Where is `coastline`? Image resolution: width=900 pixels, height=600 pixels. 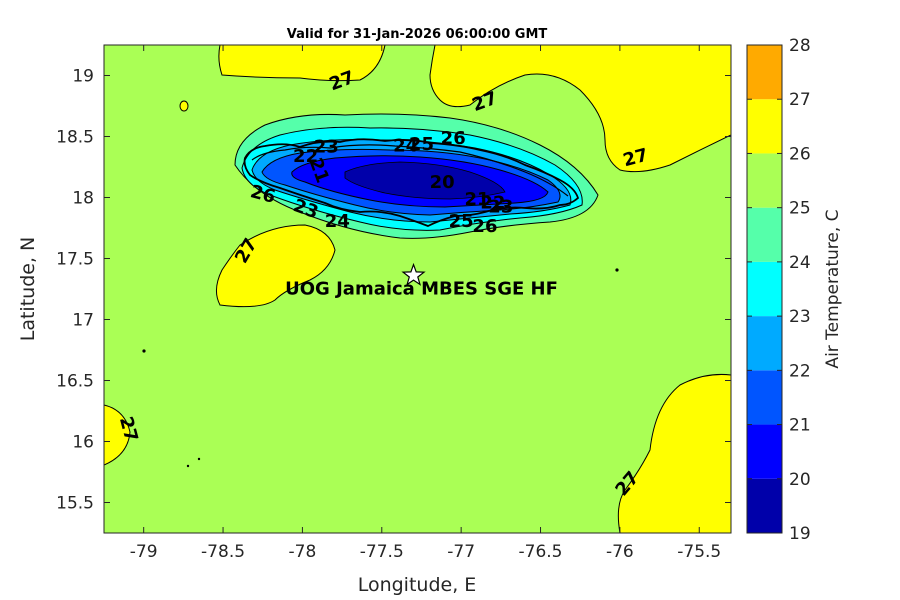
coastline is located at coordinates (411, 182).